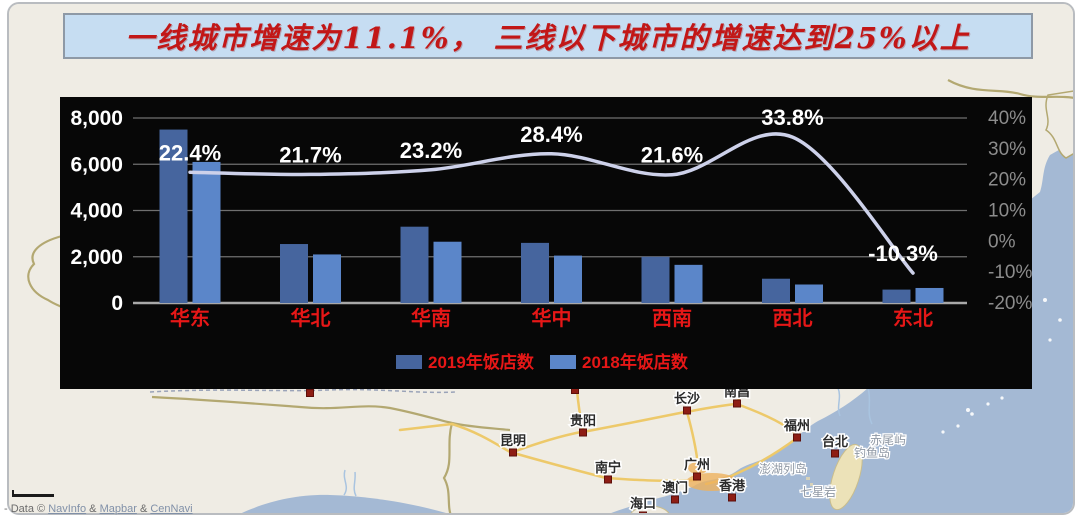  Describe the element at coordinates (343, 503) in the screenshot. I see `map-sea-bay` at that location.